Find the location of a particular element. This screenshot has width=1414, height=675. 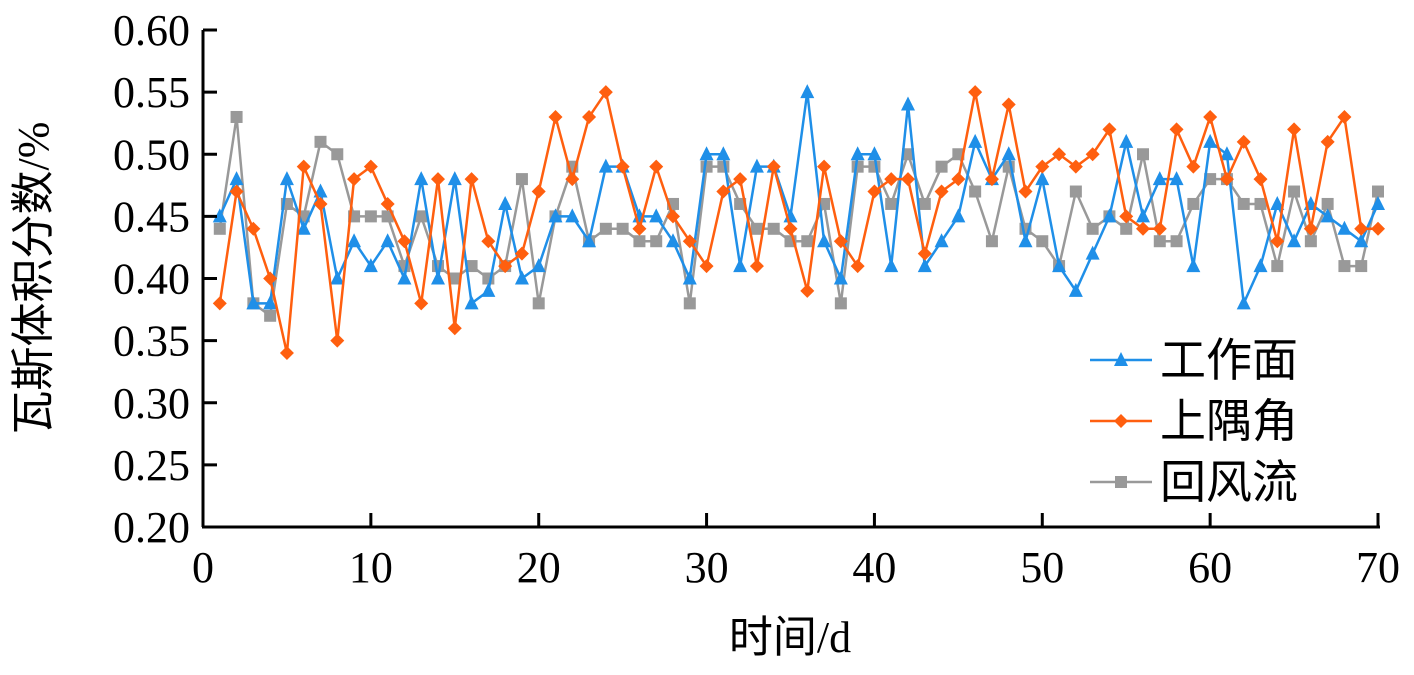

x-tick-label: 10 is located at coordinates (371, 567).